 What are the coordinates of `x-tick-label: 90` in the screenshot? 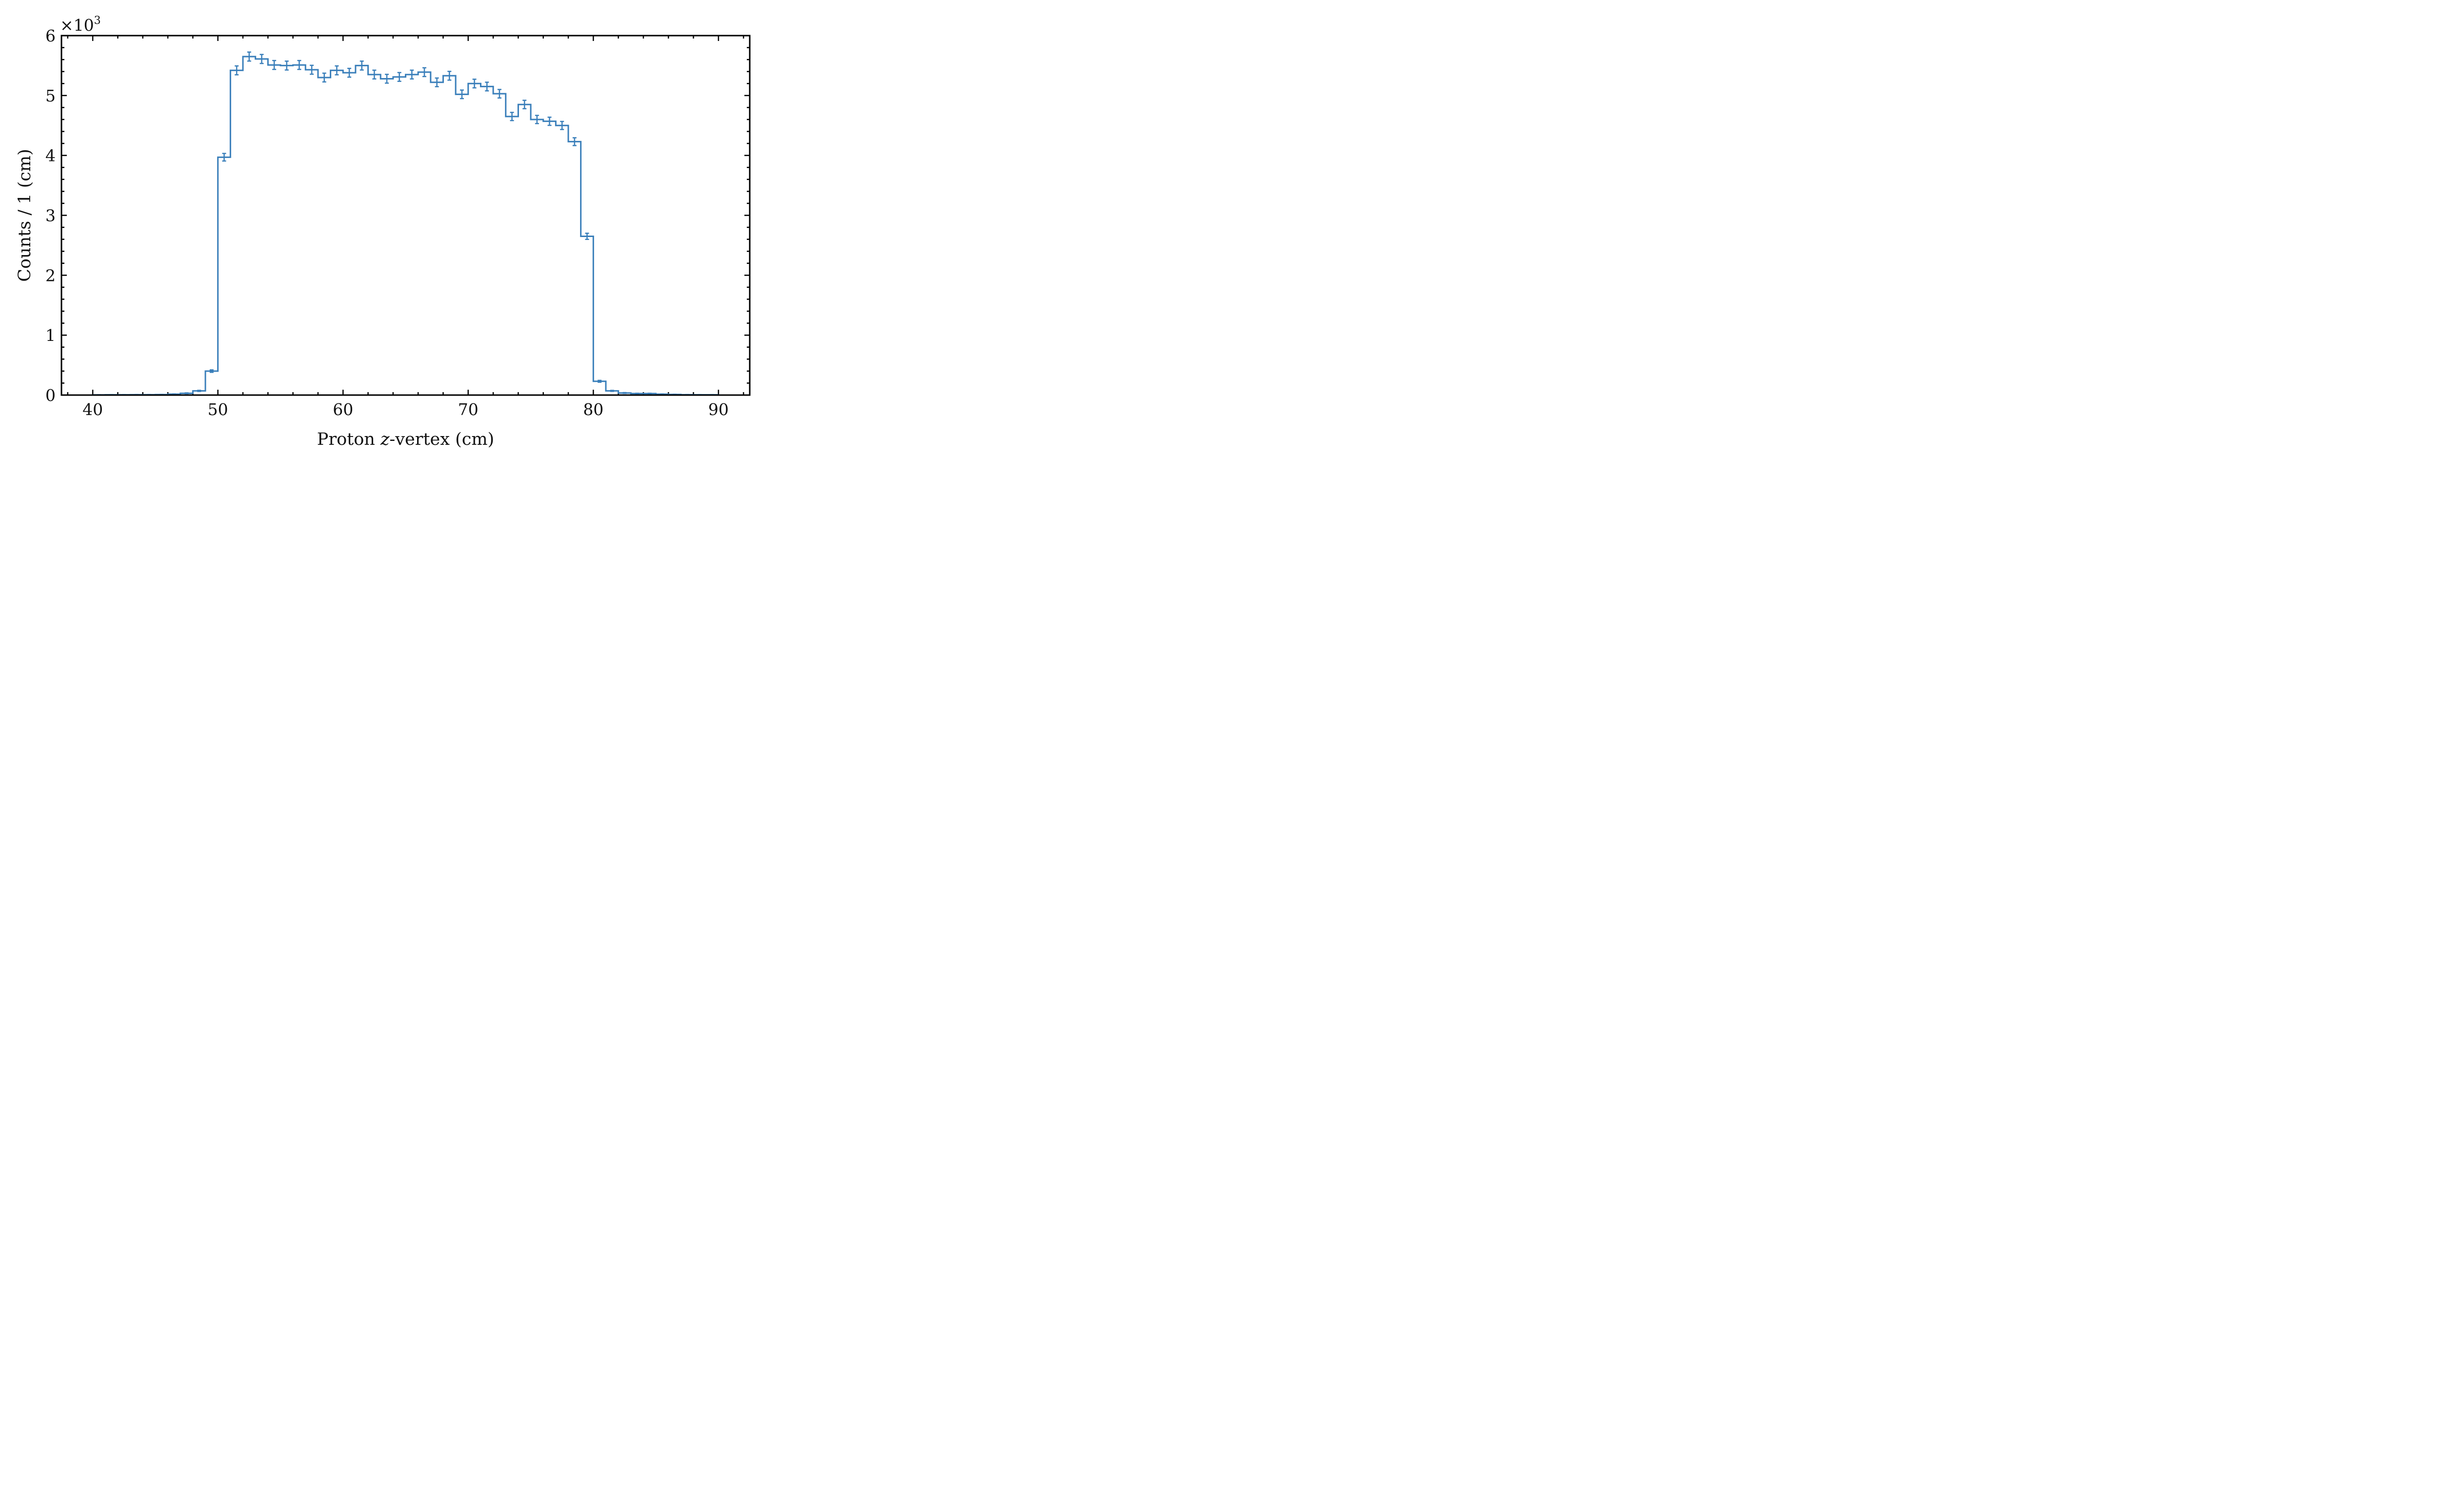 It's located at (719, 409).